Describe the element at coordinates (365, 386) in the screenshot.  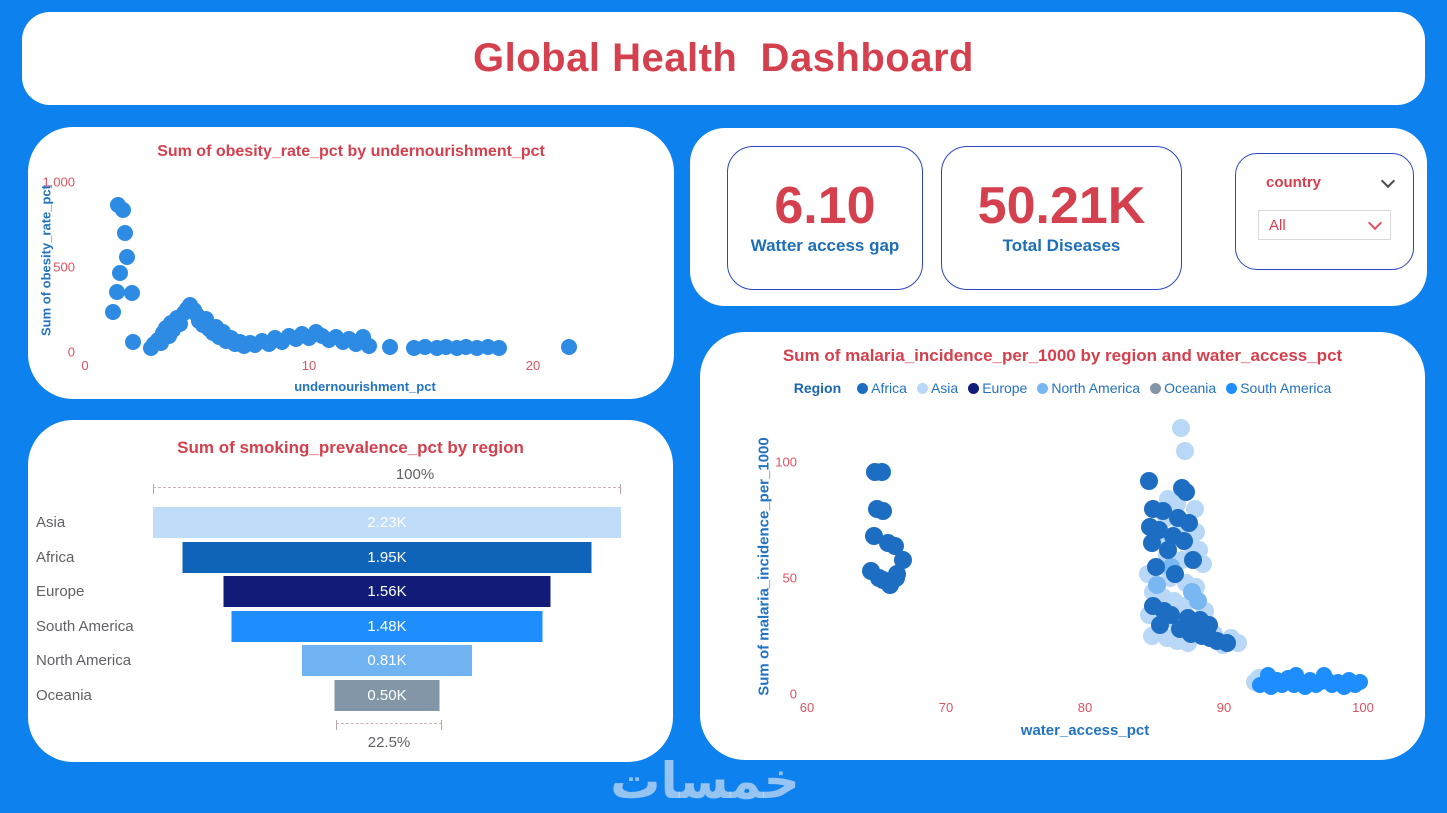
I see `obesity-x-axis-label: undernourishment_pct` at that location.